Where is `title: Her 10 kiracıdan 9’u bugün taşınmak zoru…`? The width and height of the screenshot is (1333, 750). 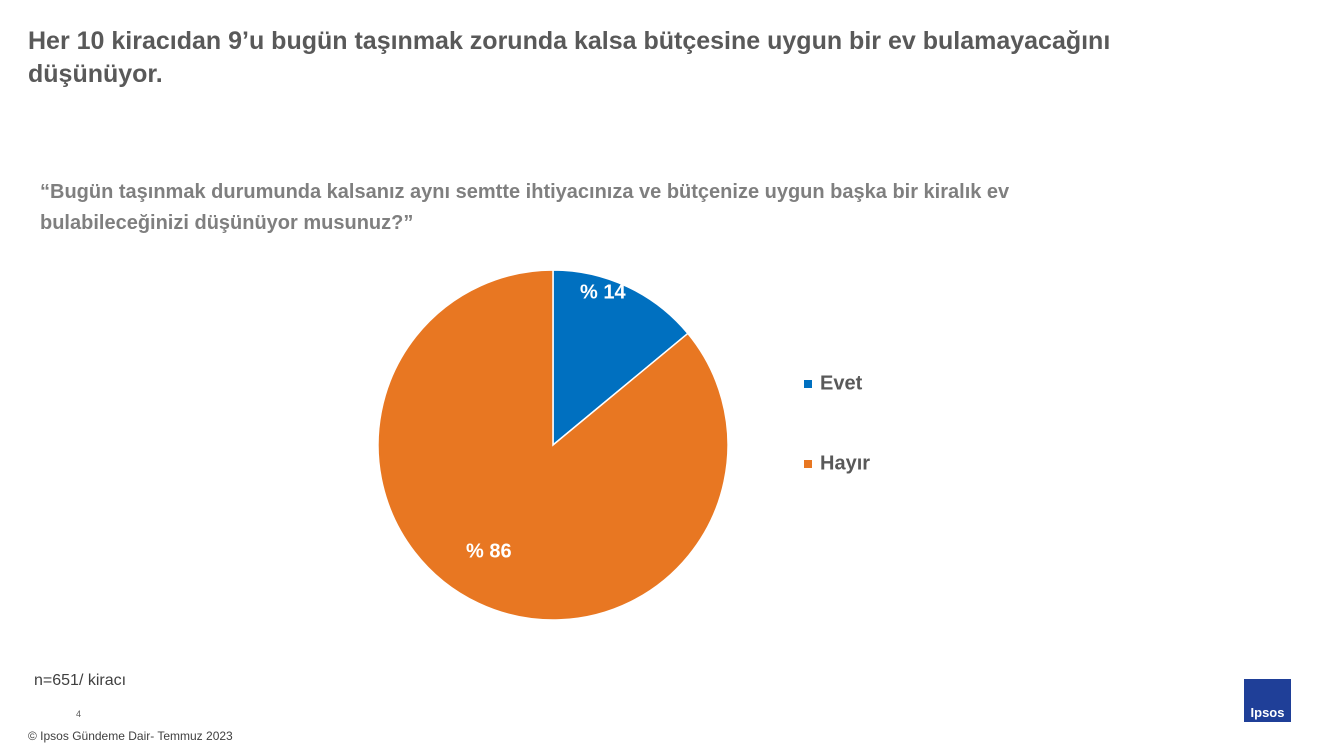
title: Her 10 kiracıdan 9’u bugün taşınmak zoru… is located at coordinates (569, 57).